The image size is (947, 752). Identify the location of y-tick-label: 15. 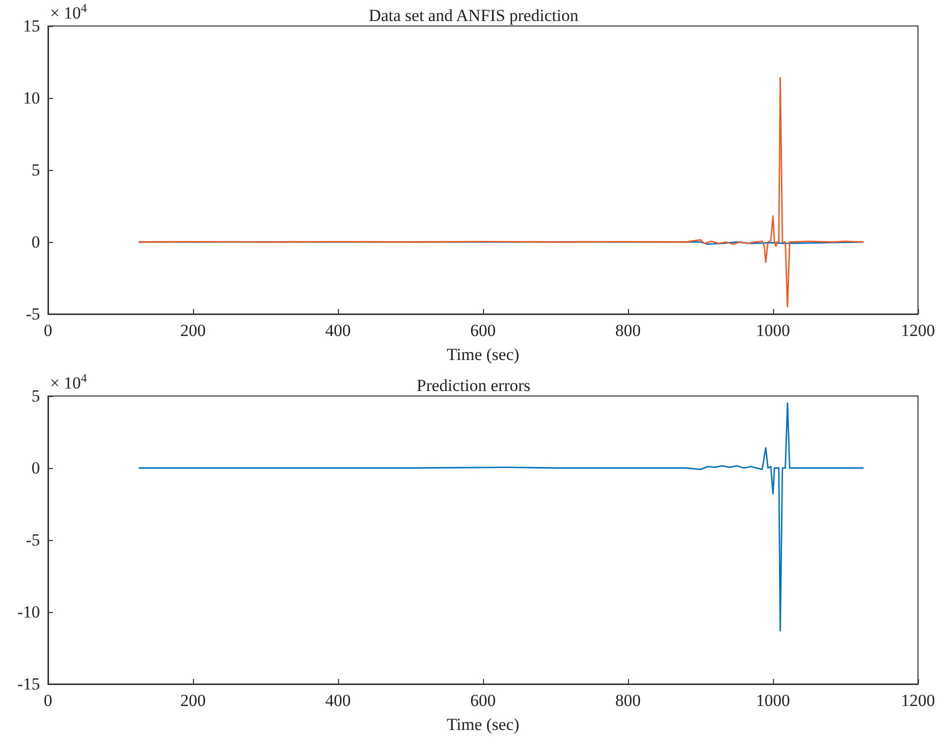
(31, 26).